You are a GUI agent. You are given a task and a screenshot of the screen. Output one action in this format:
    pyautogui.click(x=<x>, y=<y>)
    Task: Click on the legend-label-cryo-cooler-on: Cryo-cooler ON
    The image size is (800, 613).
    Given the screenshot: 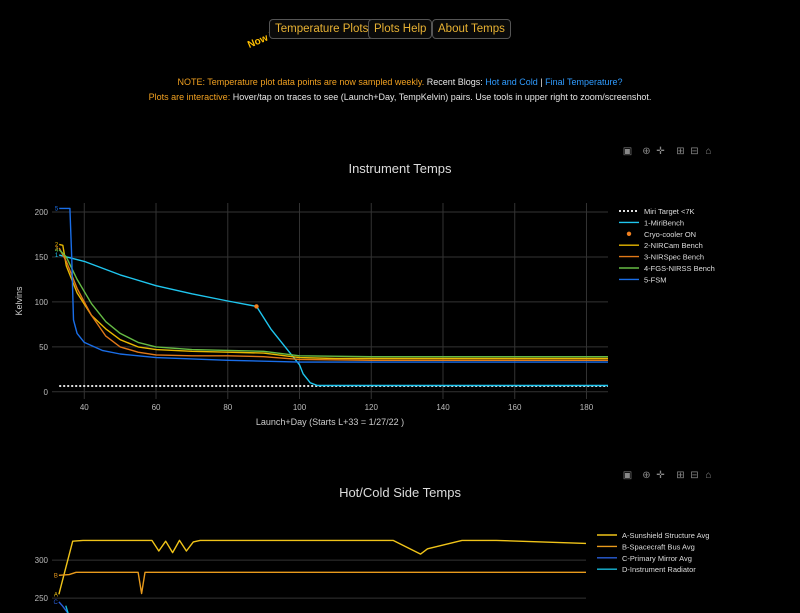 What is the action you would take?
    pyautogui.click(x=670, y=234)
    